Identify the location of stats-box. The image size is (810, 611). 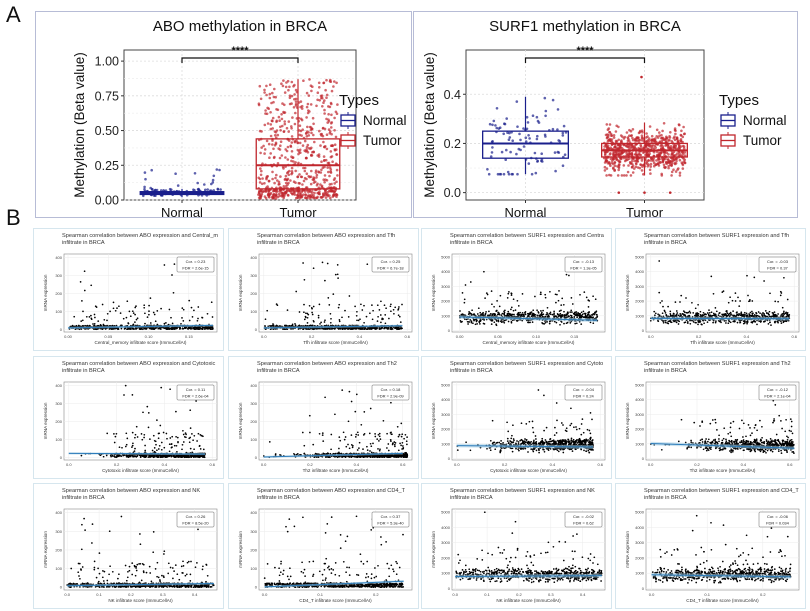
(777, 264).